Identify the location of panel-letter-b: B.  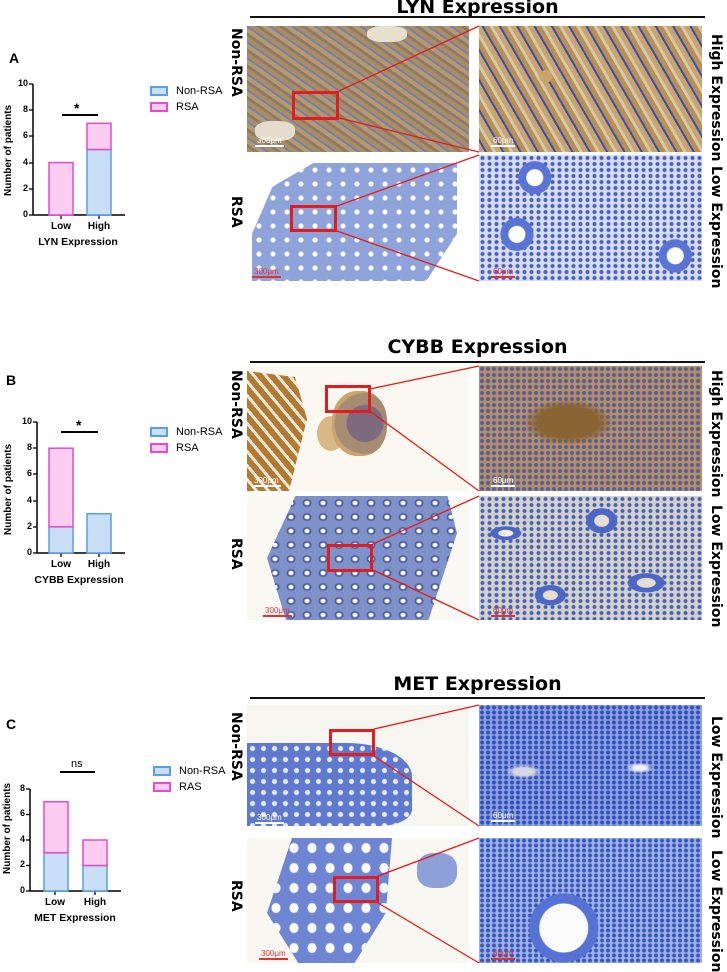
(11, 380).